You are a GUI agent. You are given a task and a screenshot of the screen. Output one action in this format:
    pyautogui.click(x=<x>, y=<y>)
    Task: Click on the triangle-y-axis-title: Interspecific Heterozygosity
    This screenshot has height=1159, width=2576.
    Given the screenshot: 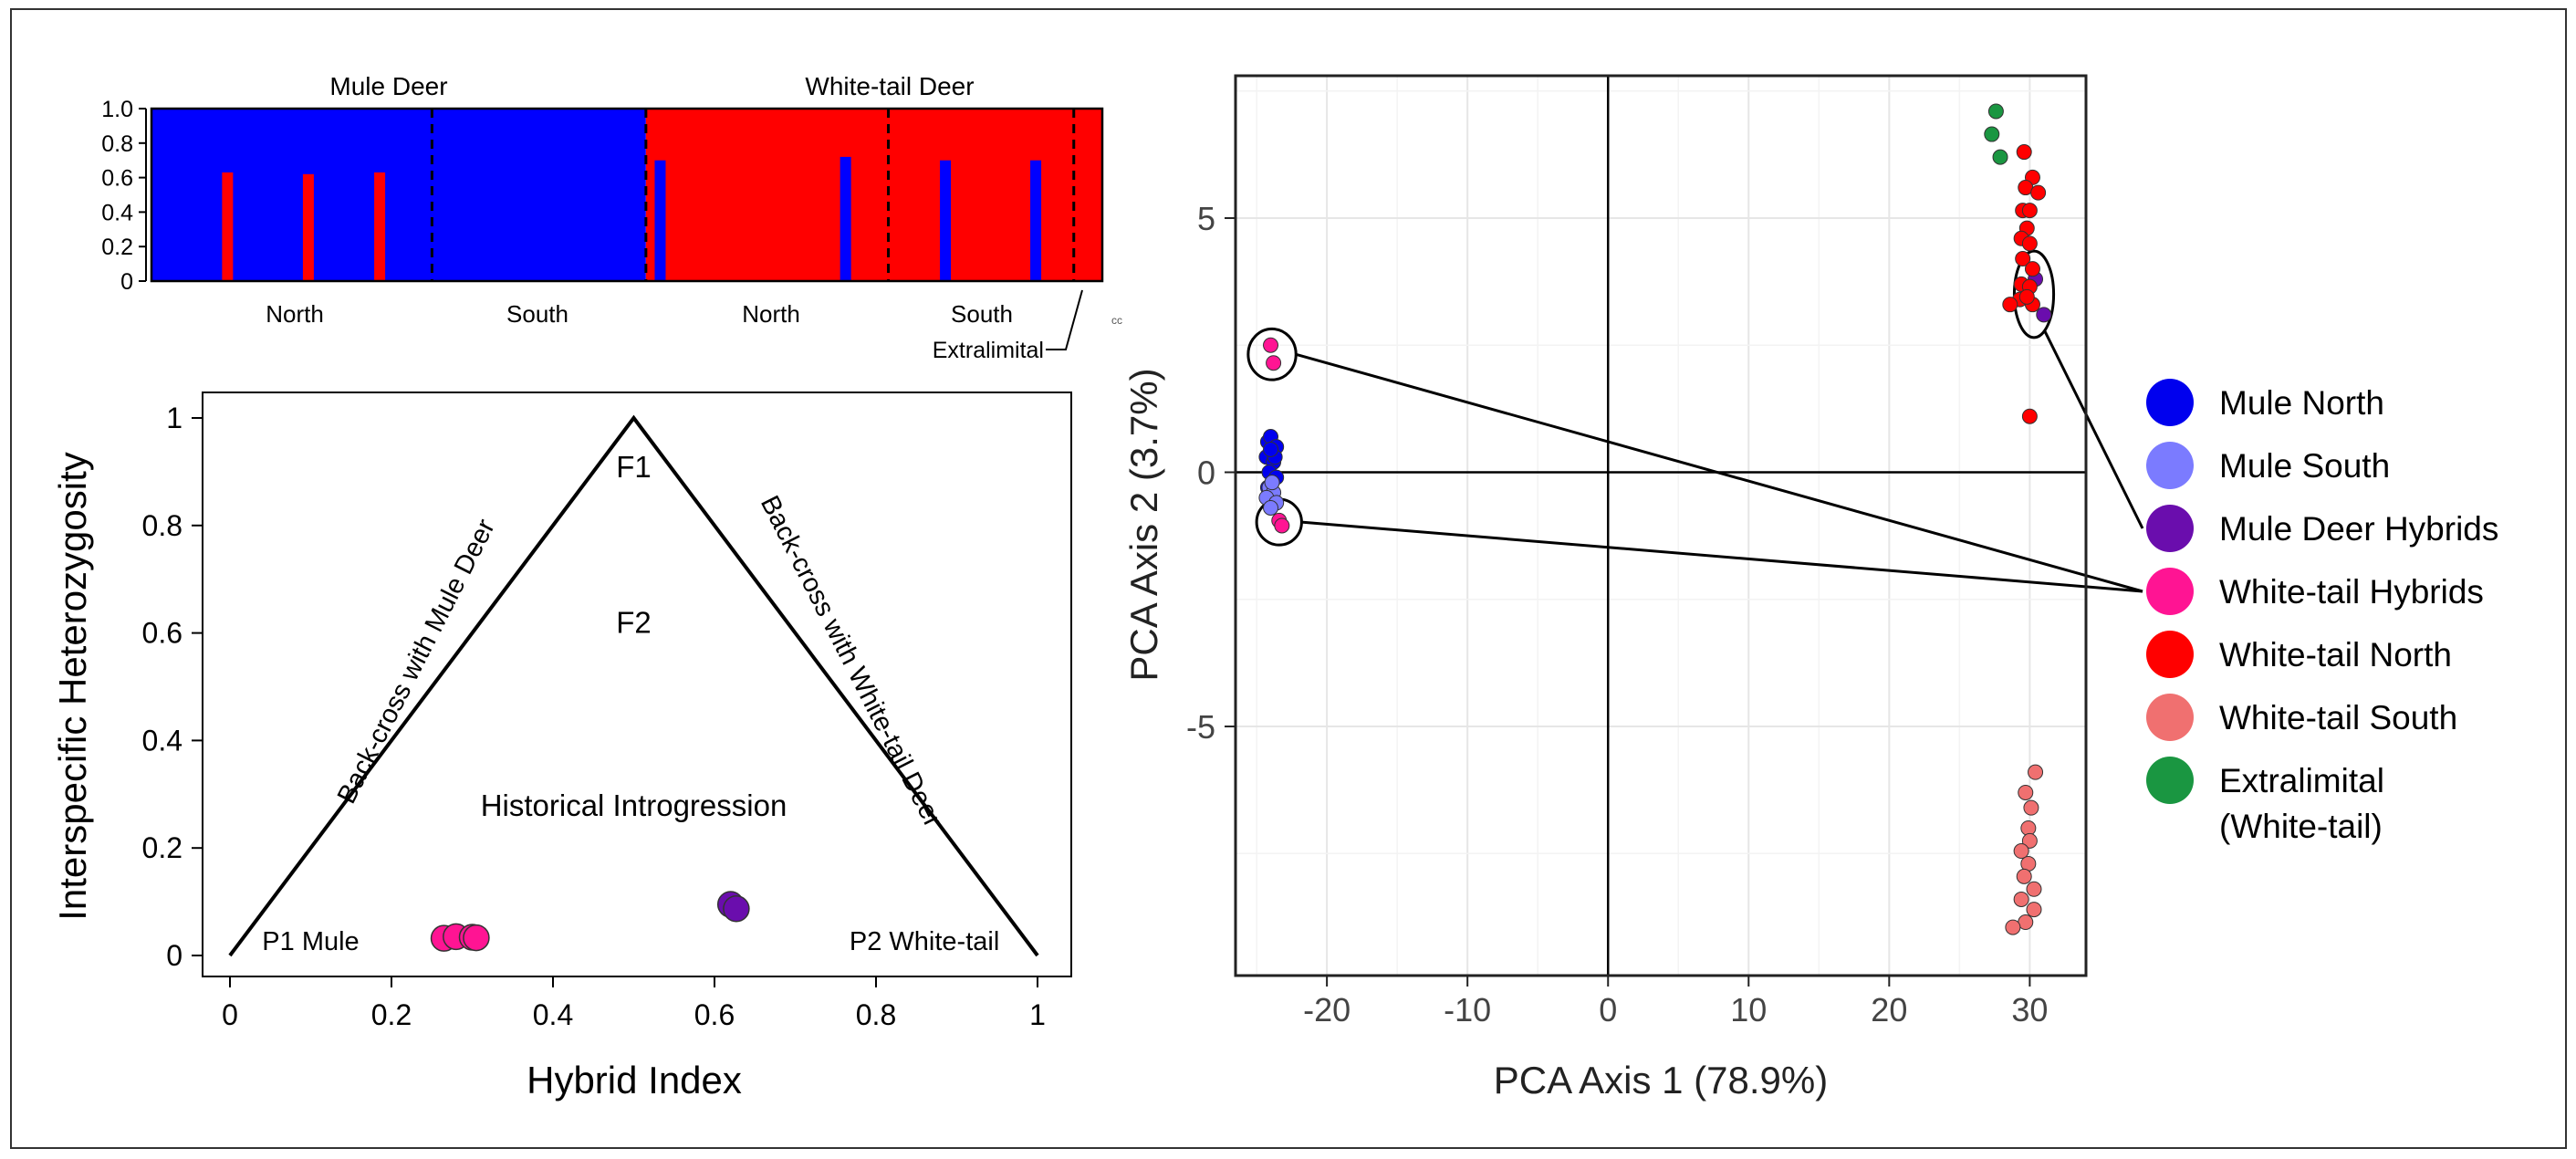 What is the action you would take?
    pyautogui.click(x=72, y=687)
    